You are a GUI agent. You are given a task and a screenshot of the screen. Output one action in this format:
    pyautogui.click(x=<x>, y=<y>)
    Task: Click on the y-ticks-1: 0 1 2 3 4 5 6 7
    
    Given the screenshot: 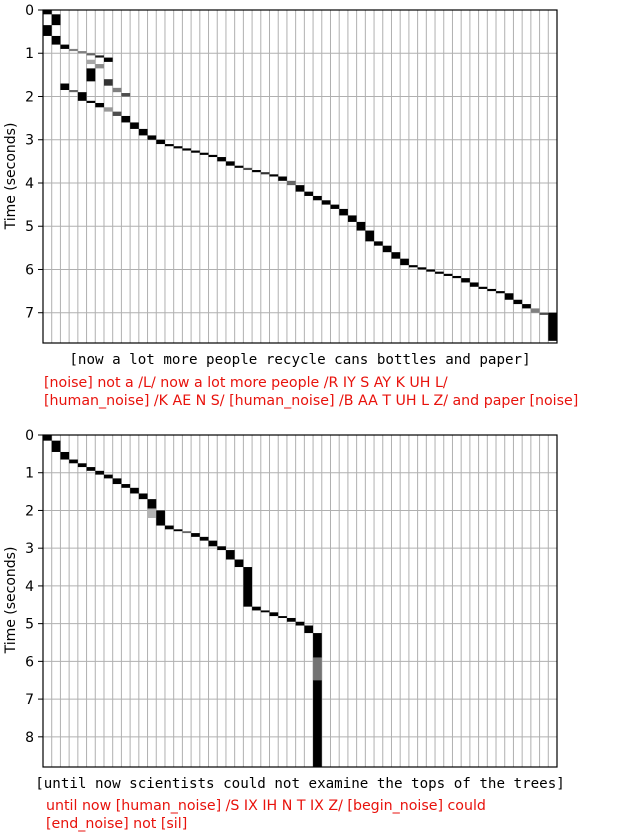 What is the action you would take?
    pyautogui.click(x=34, y=162)
    